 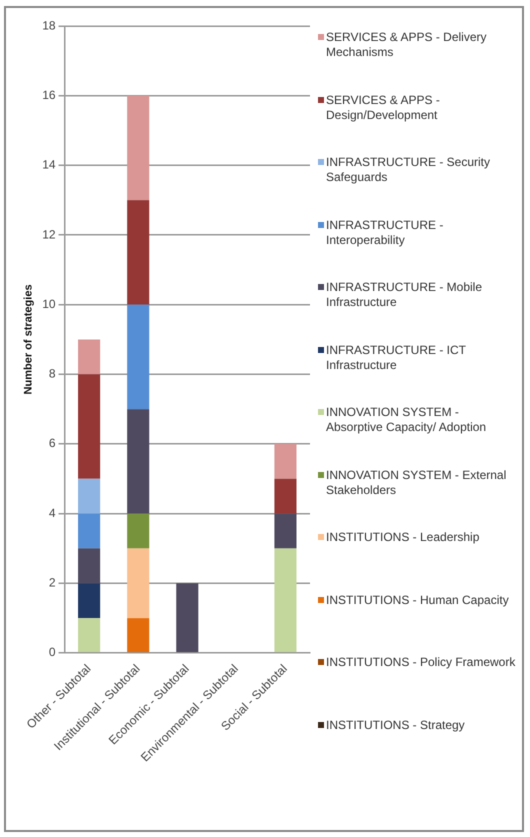 What do you see at coordinates (52, 373) in the screenshot?
I see `y-tick-label: 8` at bounding box center [52, 373].